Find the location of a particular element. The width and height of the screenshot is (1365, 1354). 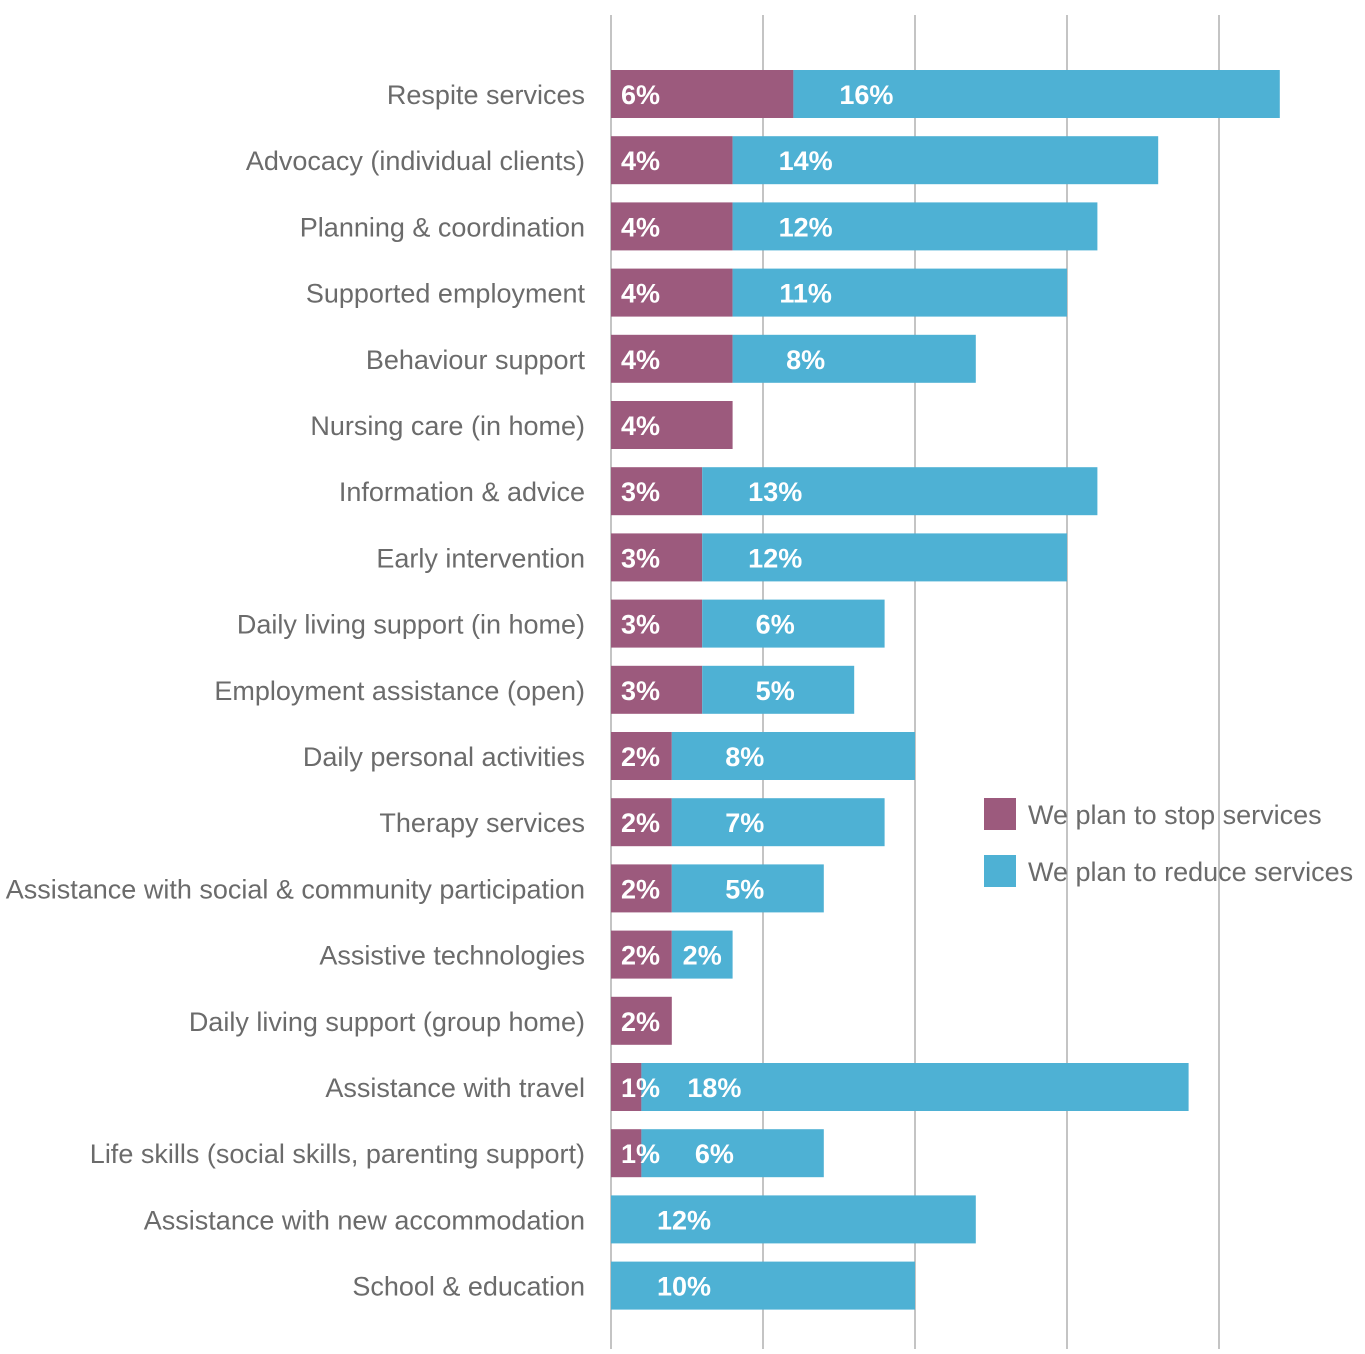

legend-label: We plan to stop services is located at coordinates (1175, 815).